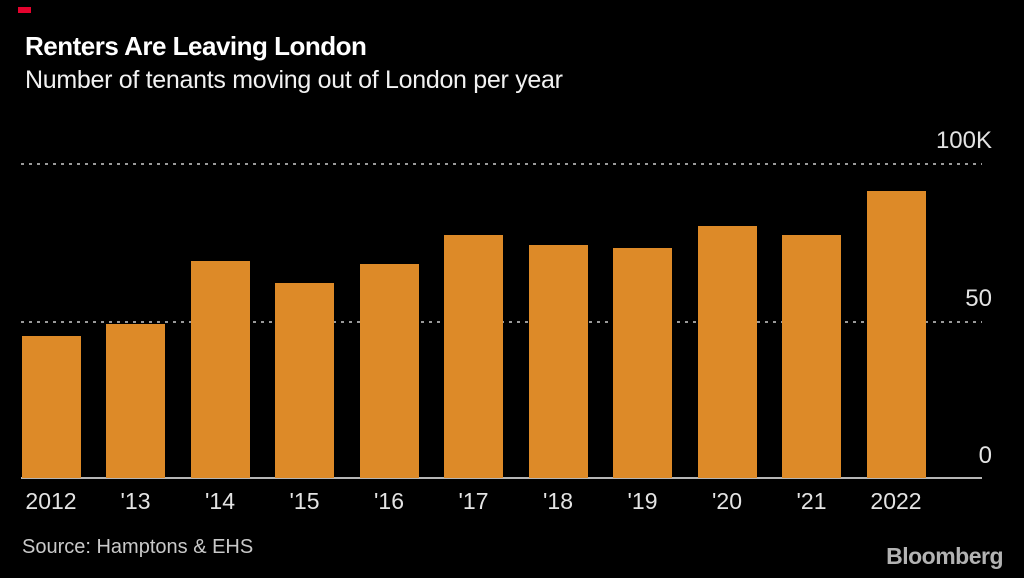  What do you see at coordinates (978, 298) in the screenshot?
I see `y-tick-50: 50` at bounding box center [978, 298].